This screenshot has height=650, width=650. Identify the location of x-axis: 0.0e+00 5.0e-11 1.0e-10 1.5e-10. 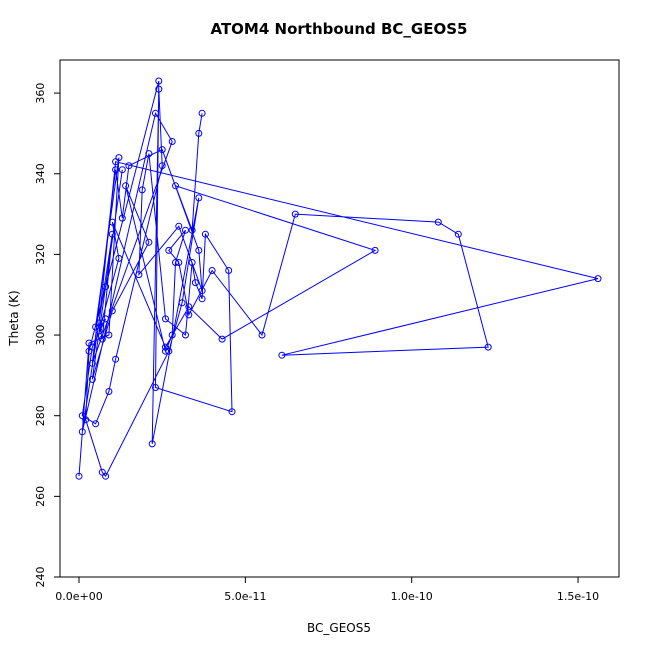
(327, 590).